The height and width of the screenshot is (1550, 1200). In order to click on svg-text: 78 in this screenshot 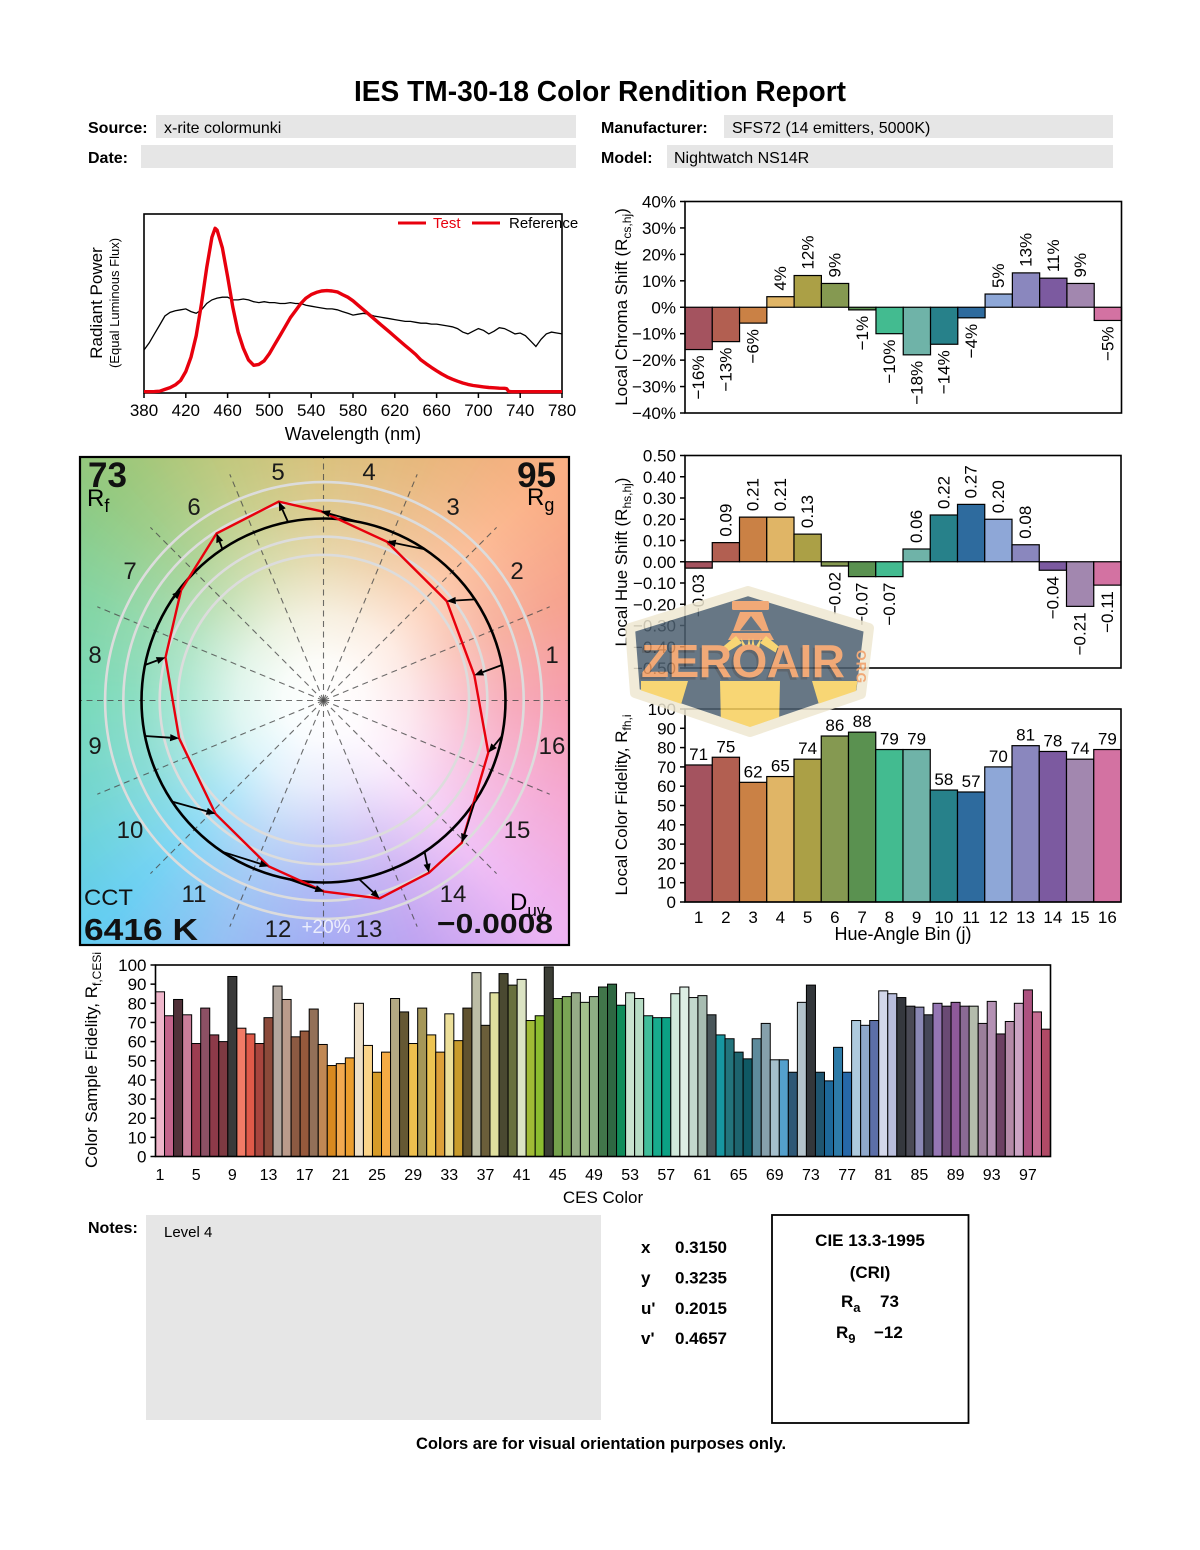, I will do `click(1052, 740)`.